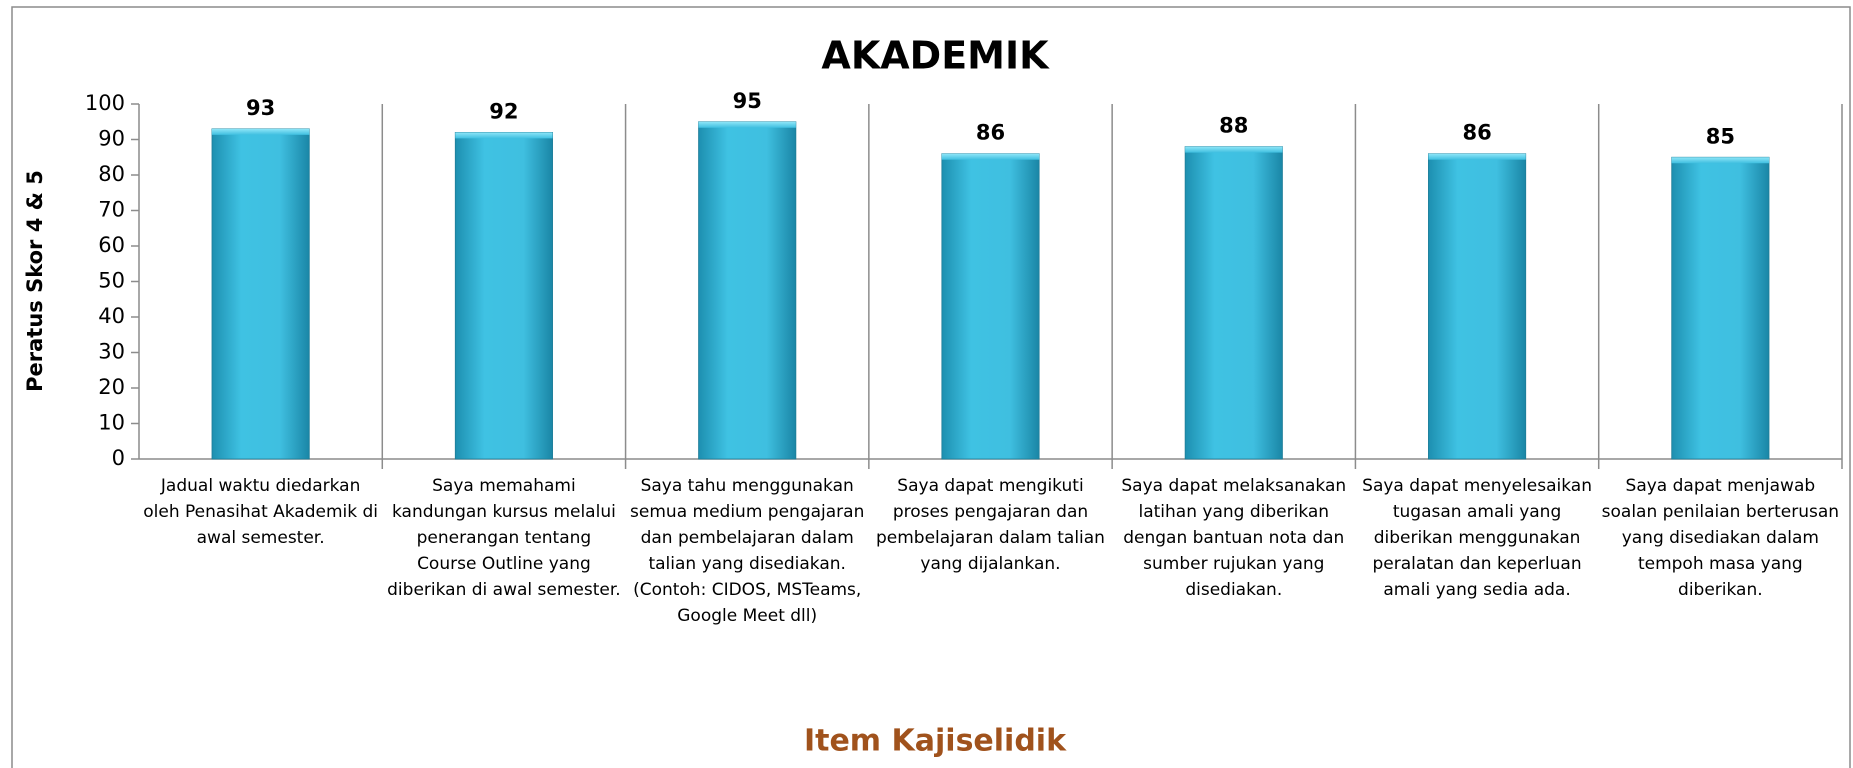 Image resolution: width=1853 pixels, height=768 pixels. I want to click on x-axis-title: Item Kajiselidik, so click(935, 741).